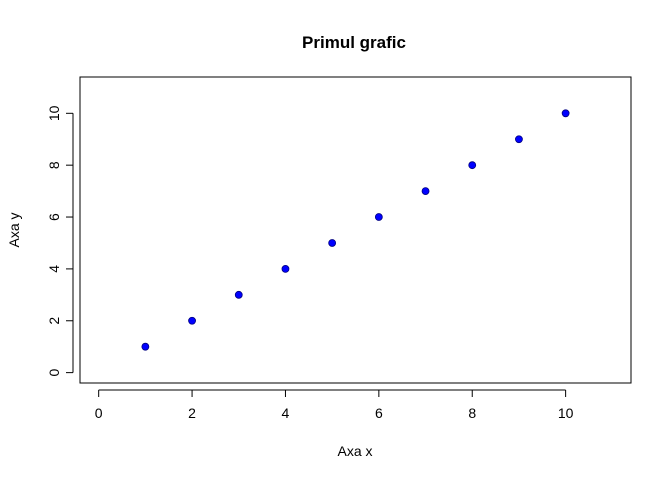  What do you see at coordinates (60, 241) in the screenshot?
I see `y-axis: 0 2 4 6 8 10` at bounding box center [60, 241].